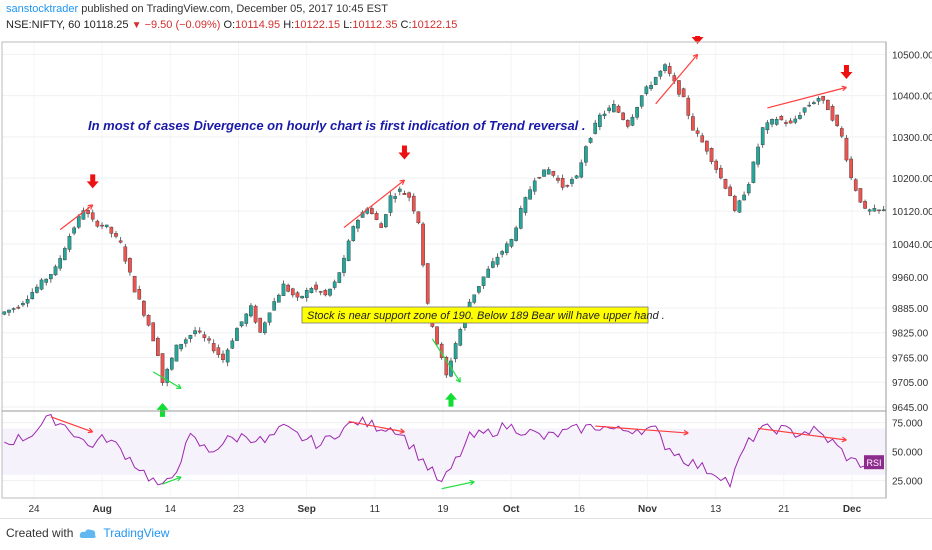  What do you see at coordinates (171, 509) in the screenshot?
I see `time-tick-label: 14` at bounding box center [171, 509].